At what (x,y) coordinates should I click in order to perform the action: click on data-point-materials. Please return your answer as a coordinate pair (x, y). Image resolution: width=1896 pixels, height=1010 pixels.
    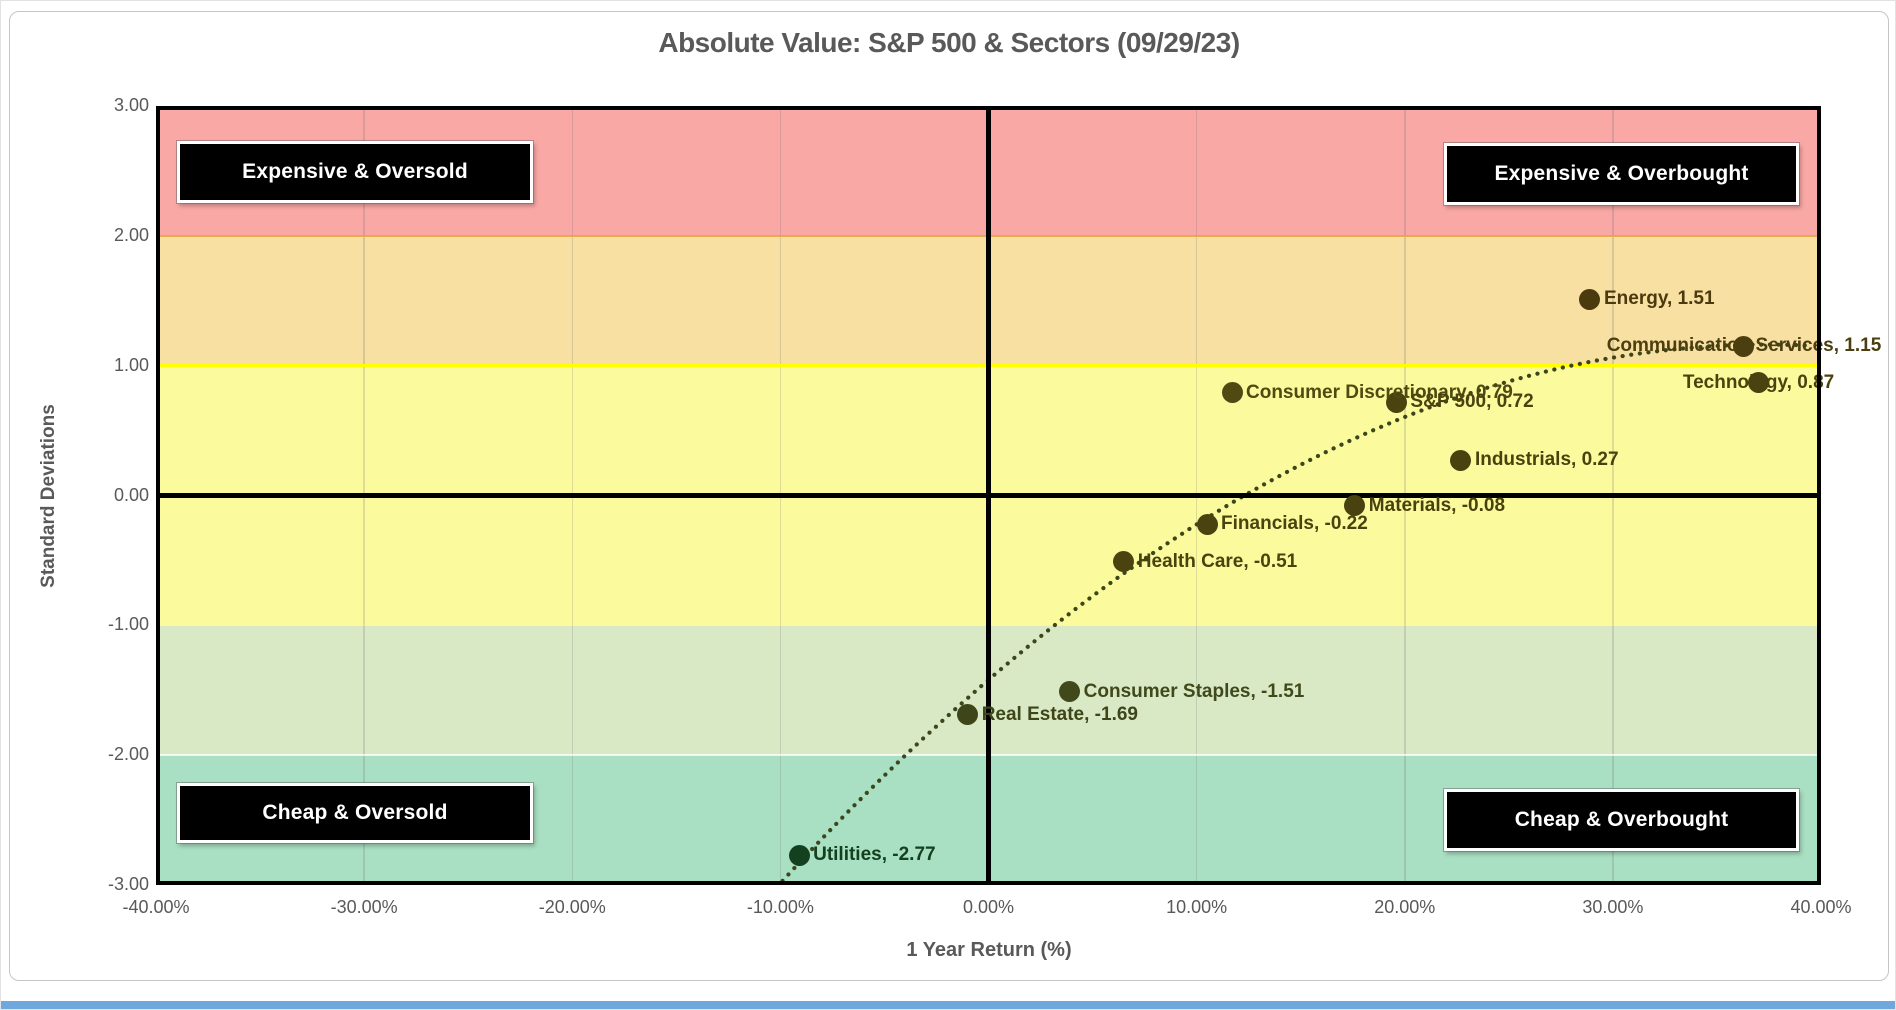
    Looking at the image, I should click on (1355, 506).